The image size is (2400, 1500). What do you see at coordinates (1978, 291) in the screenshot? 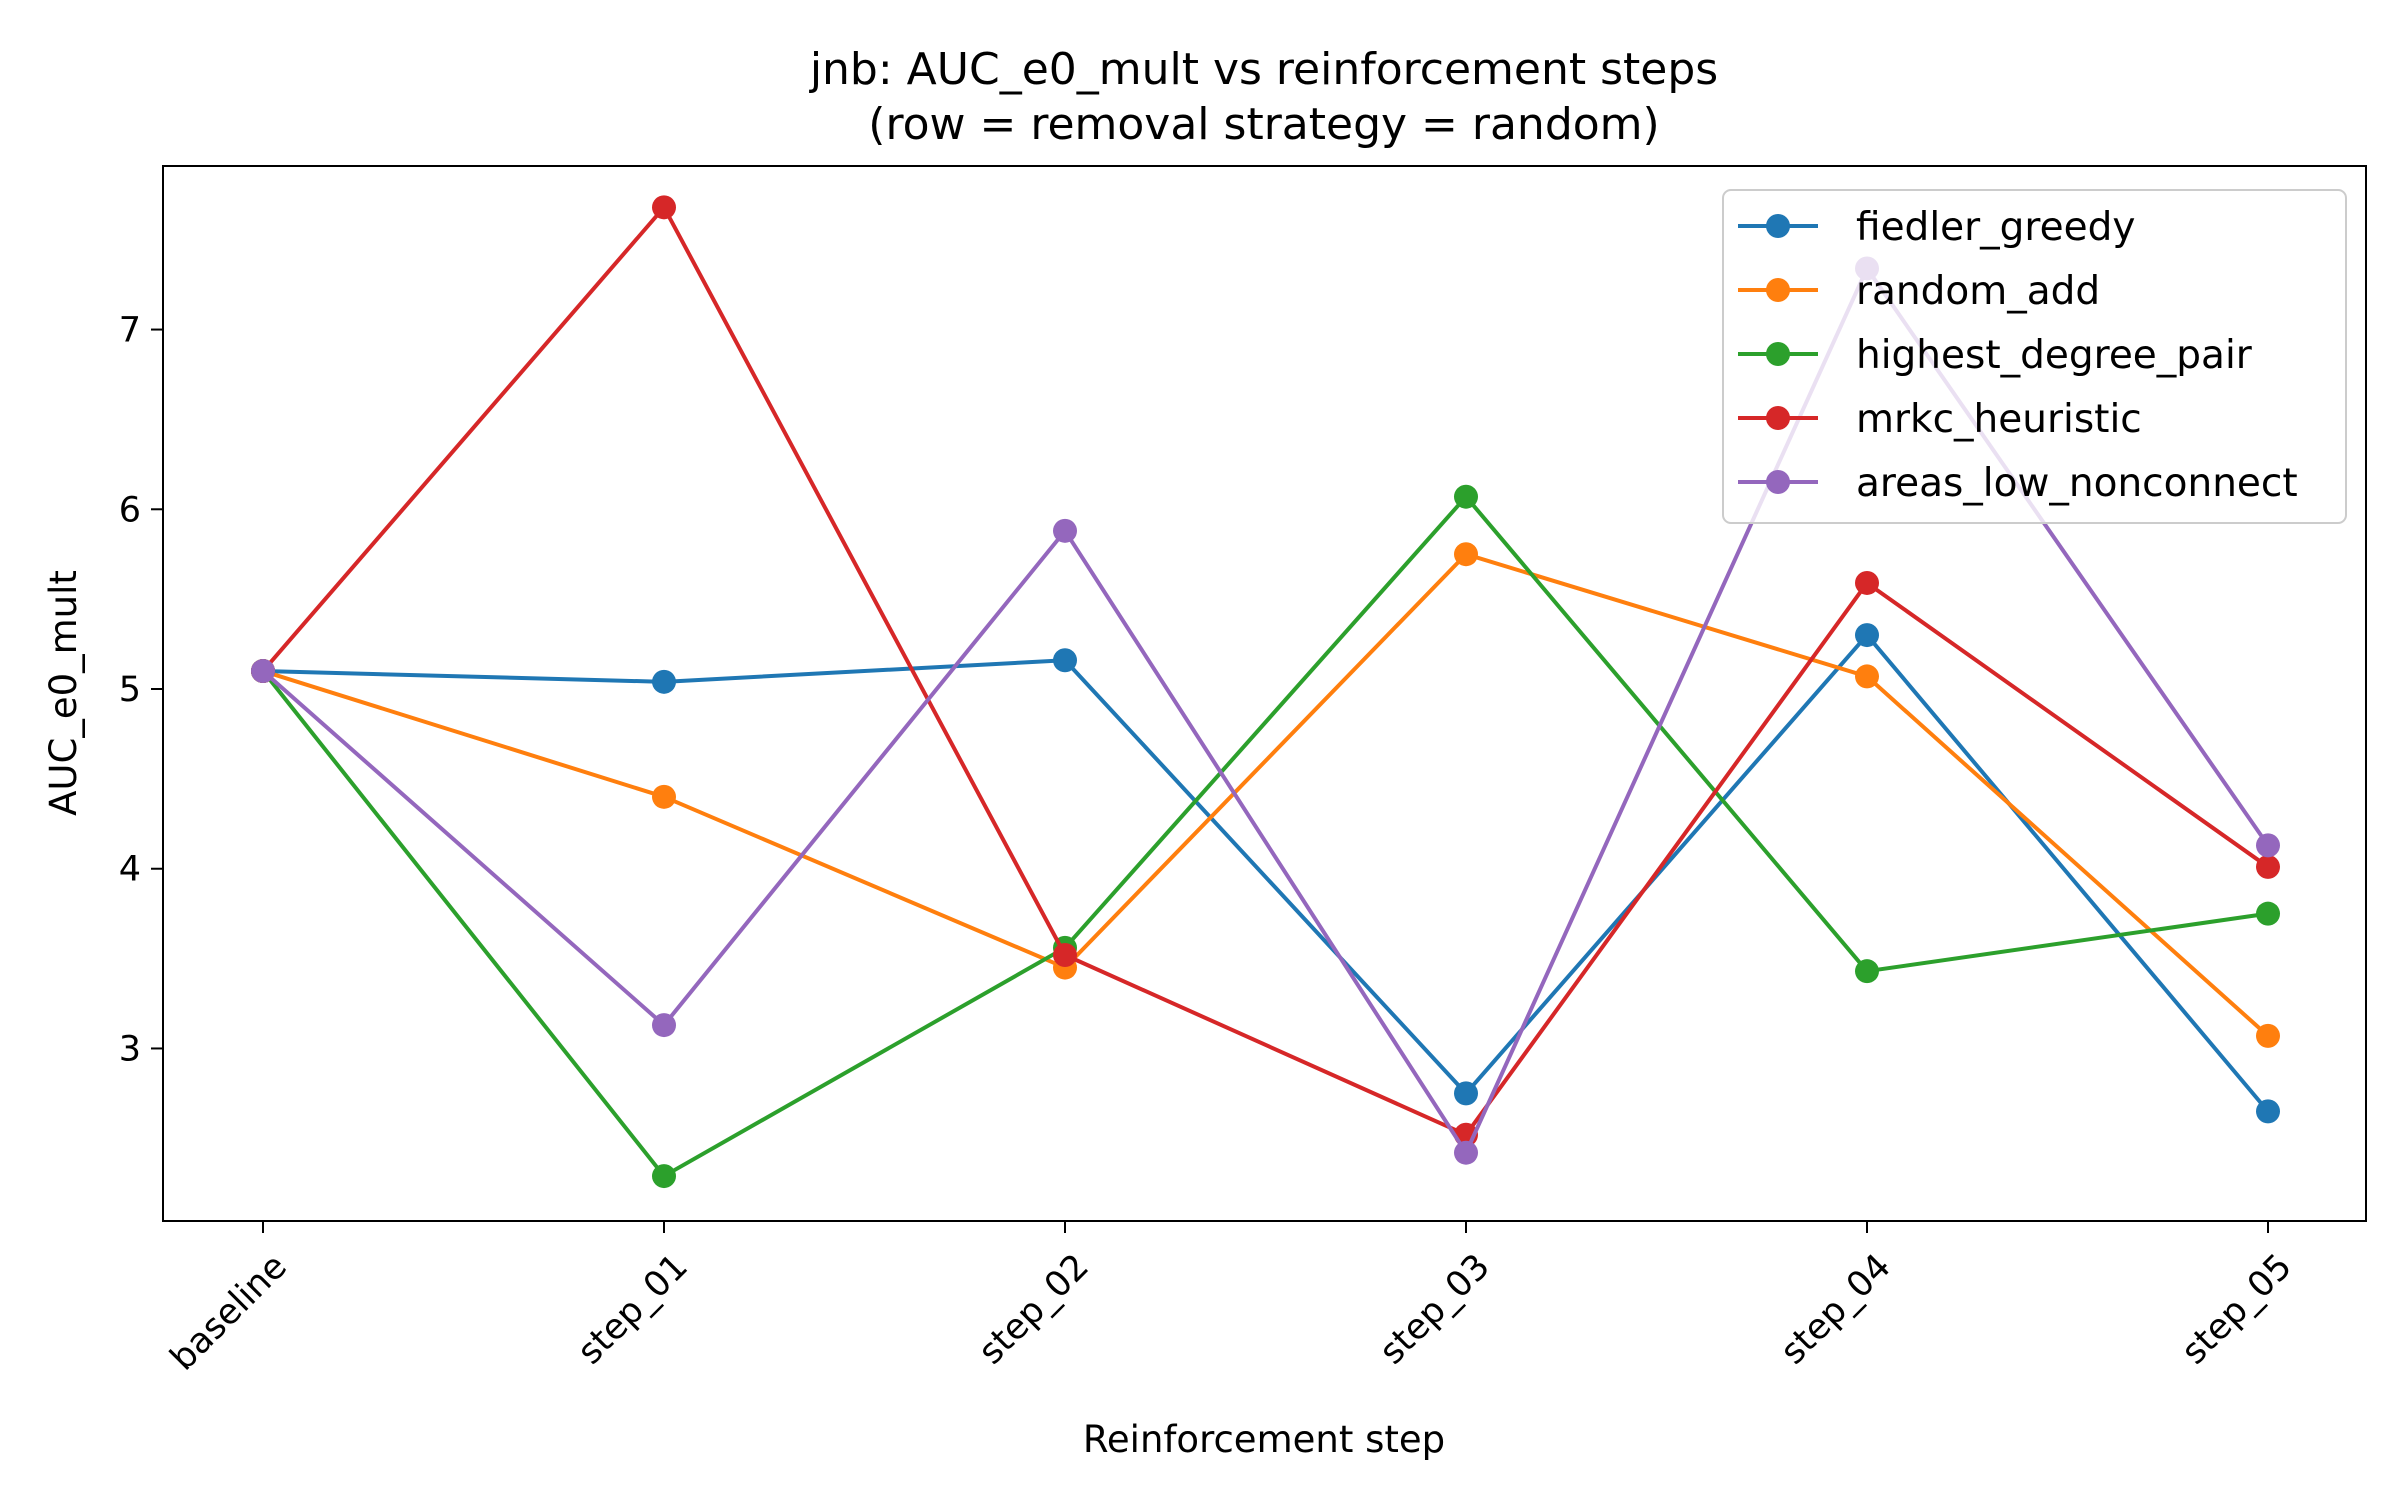
I see `legend-label-random-add: random_add` at bounding box center [1978, 291].